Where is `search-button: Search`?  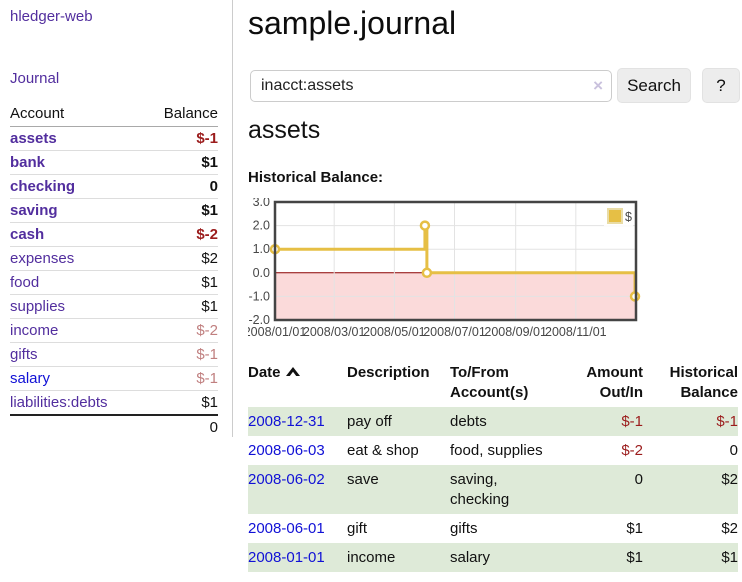 search-button: Search is located at coordinates (654, 85).